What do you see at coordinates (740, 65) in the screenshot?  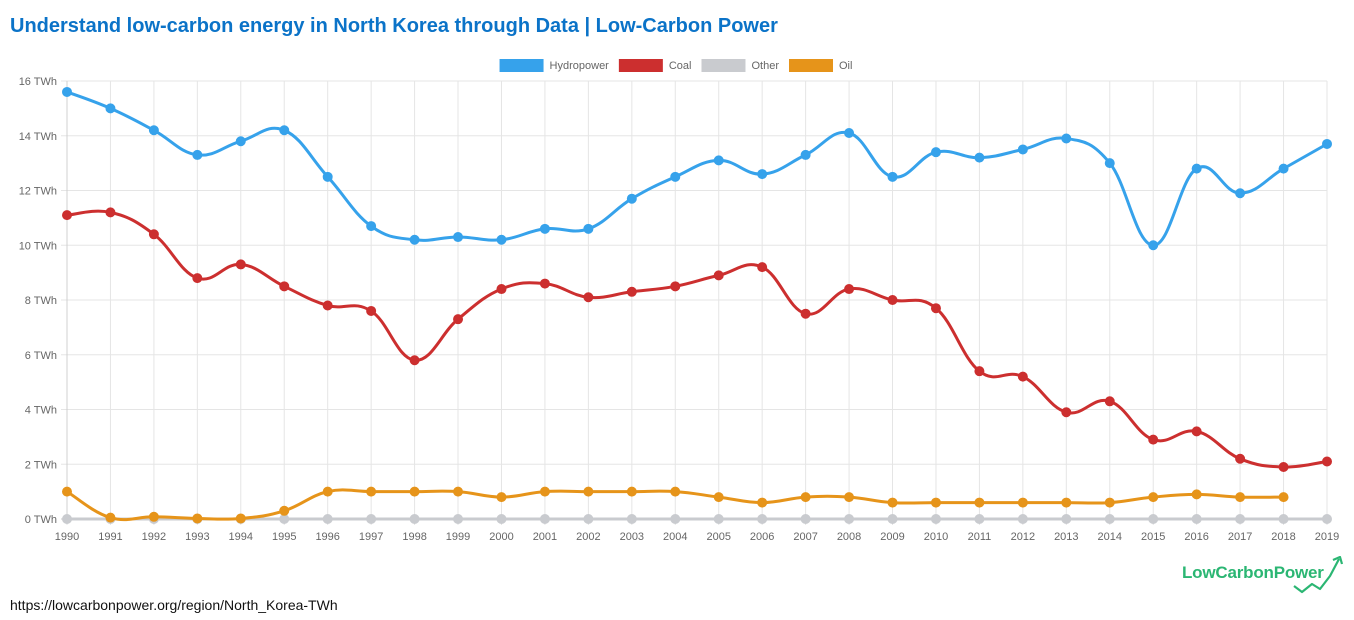 I see `legend-item-other: Other` at bounding box center [740, 65].